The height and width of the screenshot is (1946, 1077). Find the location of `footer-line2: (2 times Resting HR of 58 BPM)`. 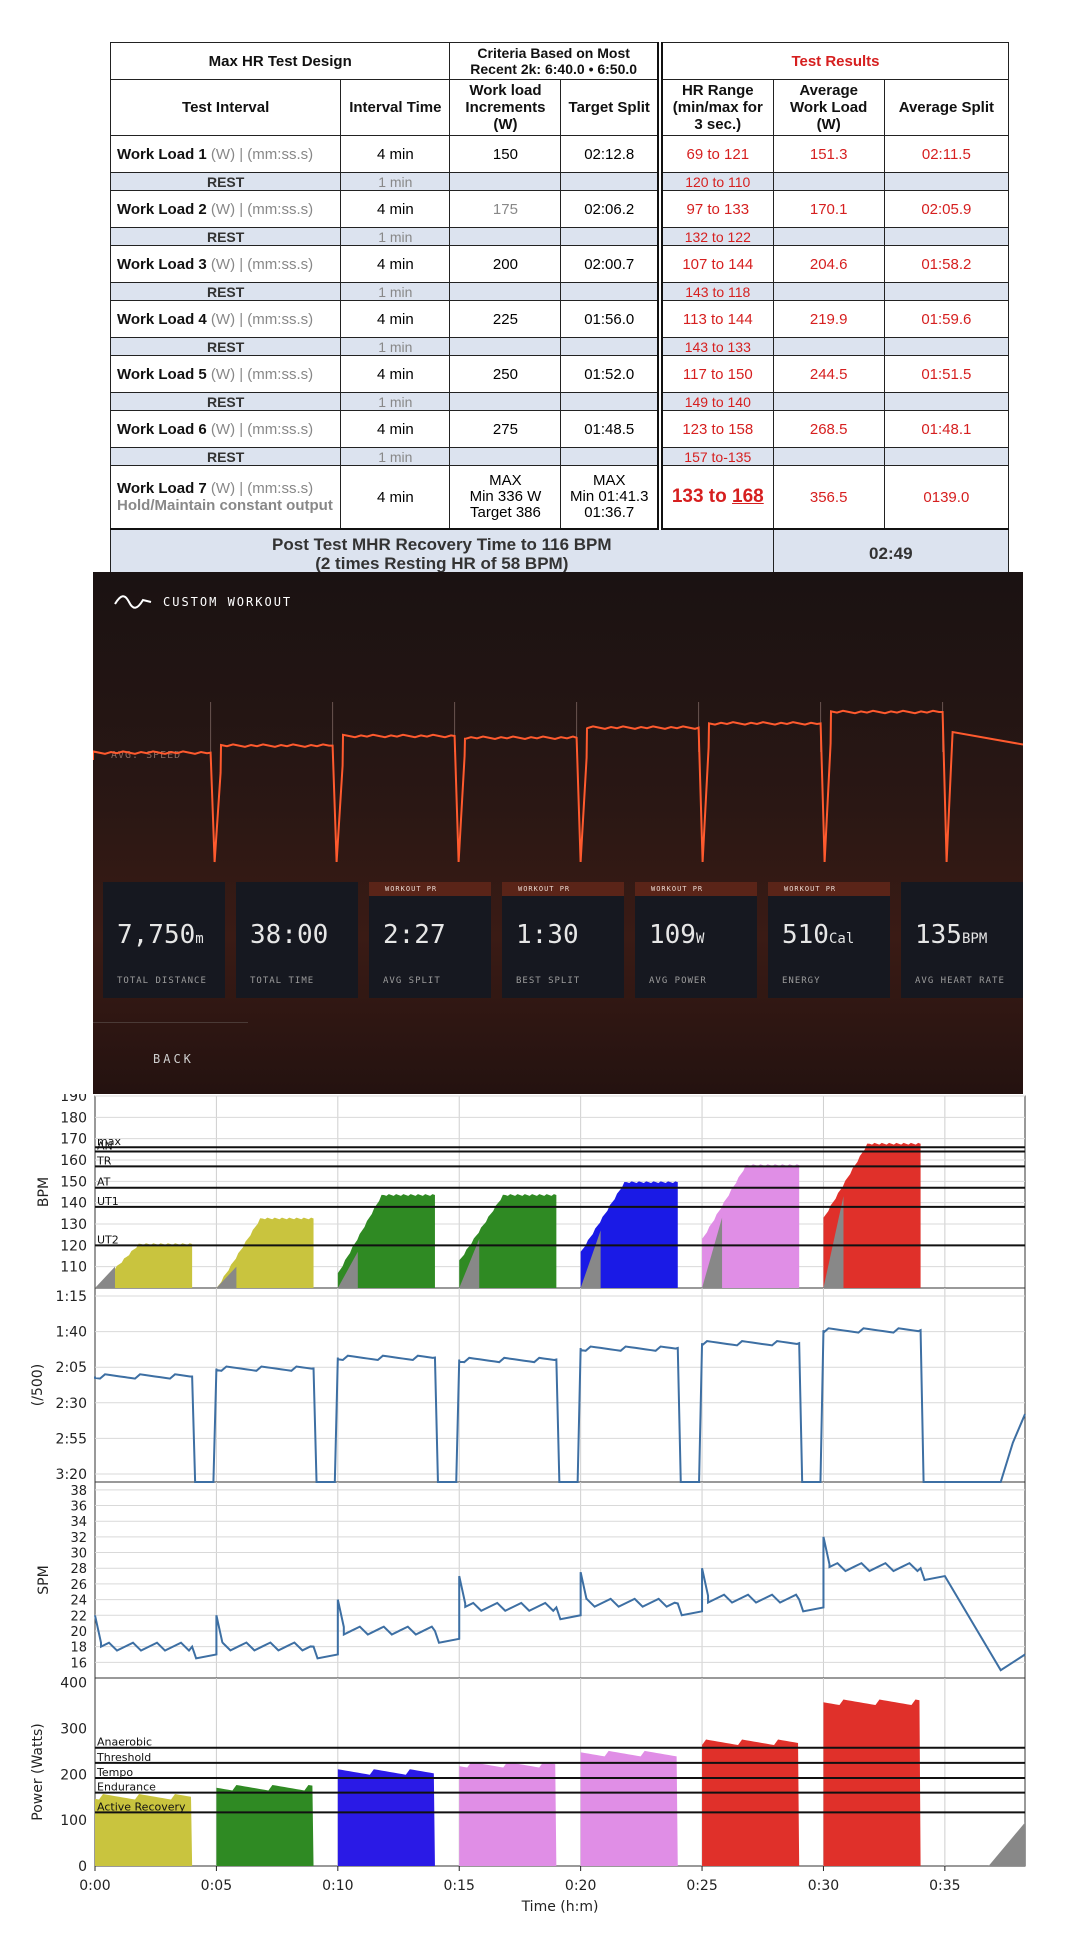

footer-line2: (2 times Resting HR of 58 BPM) is located at coordinates (442, 563).